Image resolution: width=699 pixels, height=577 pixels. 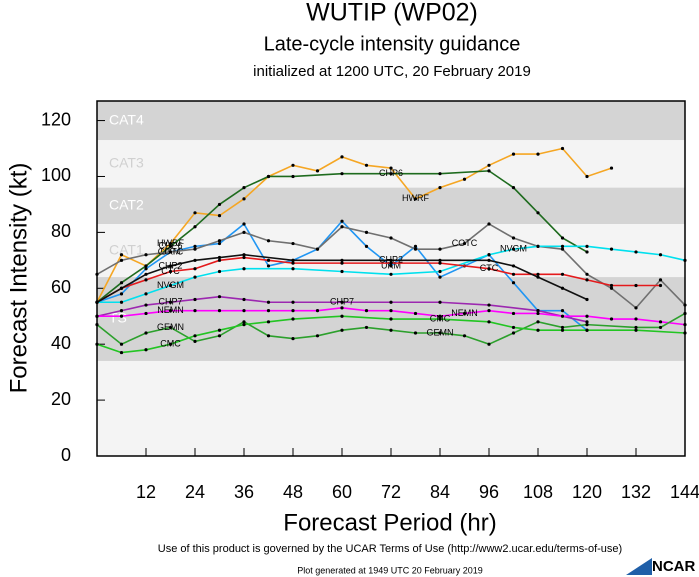 What do you see at coordinates (391, 205) in the screenshot?
I see `category-band` at bounding box center [391, 205].